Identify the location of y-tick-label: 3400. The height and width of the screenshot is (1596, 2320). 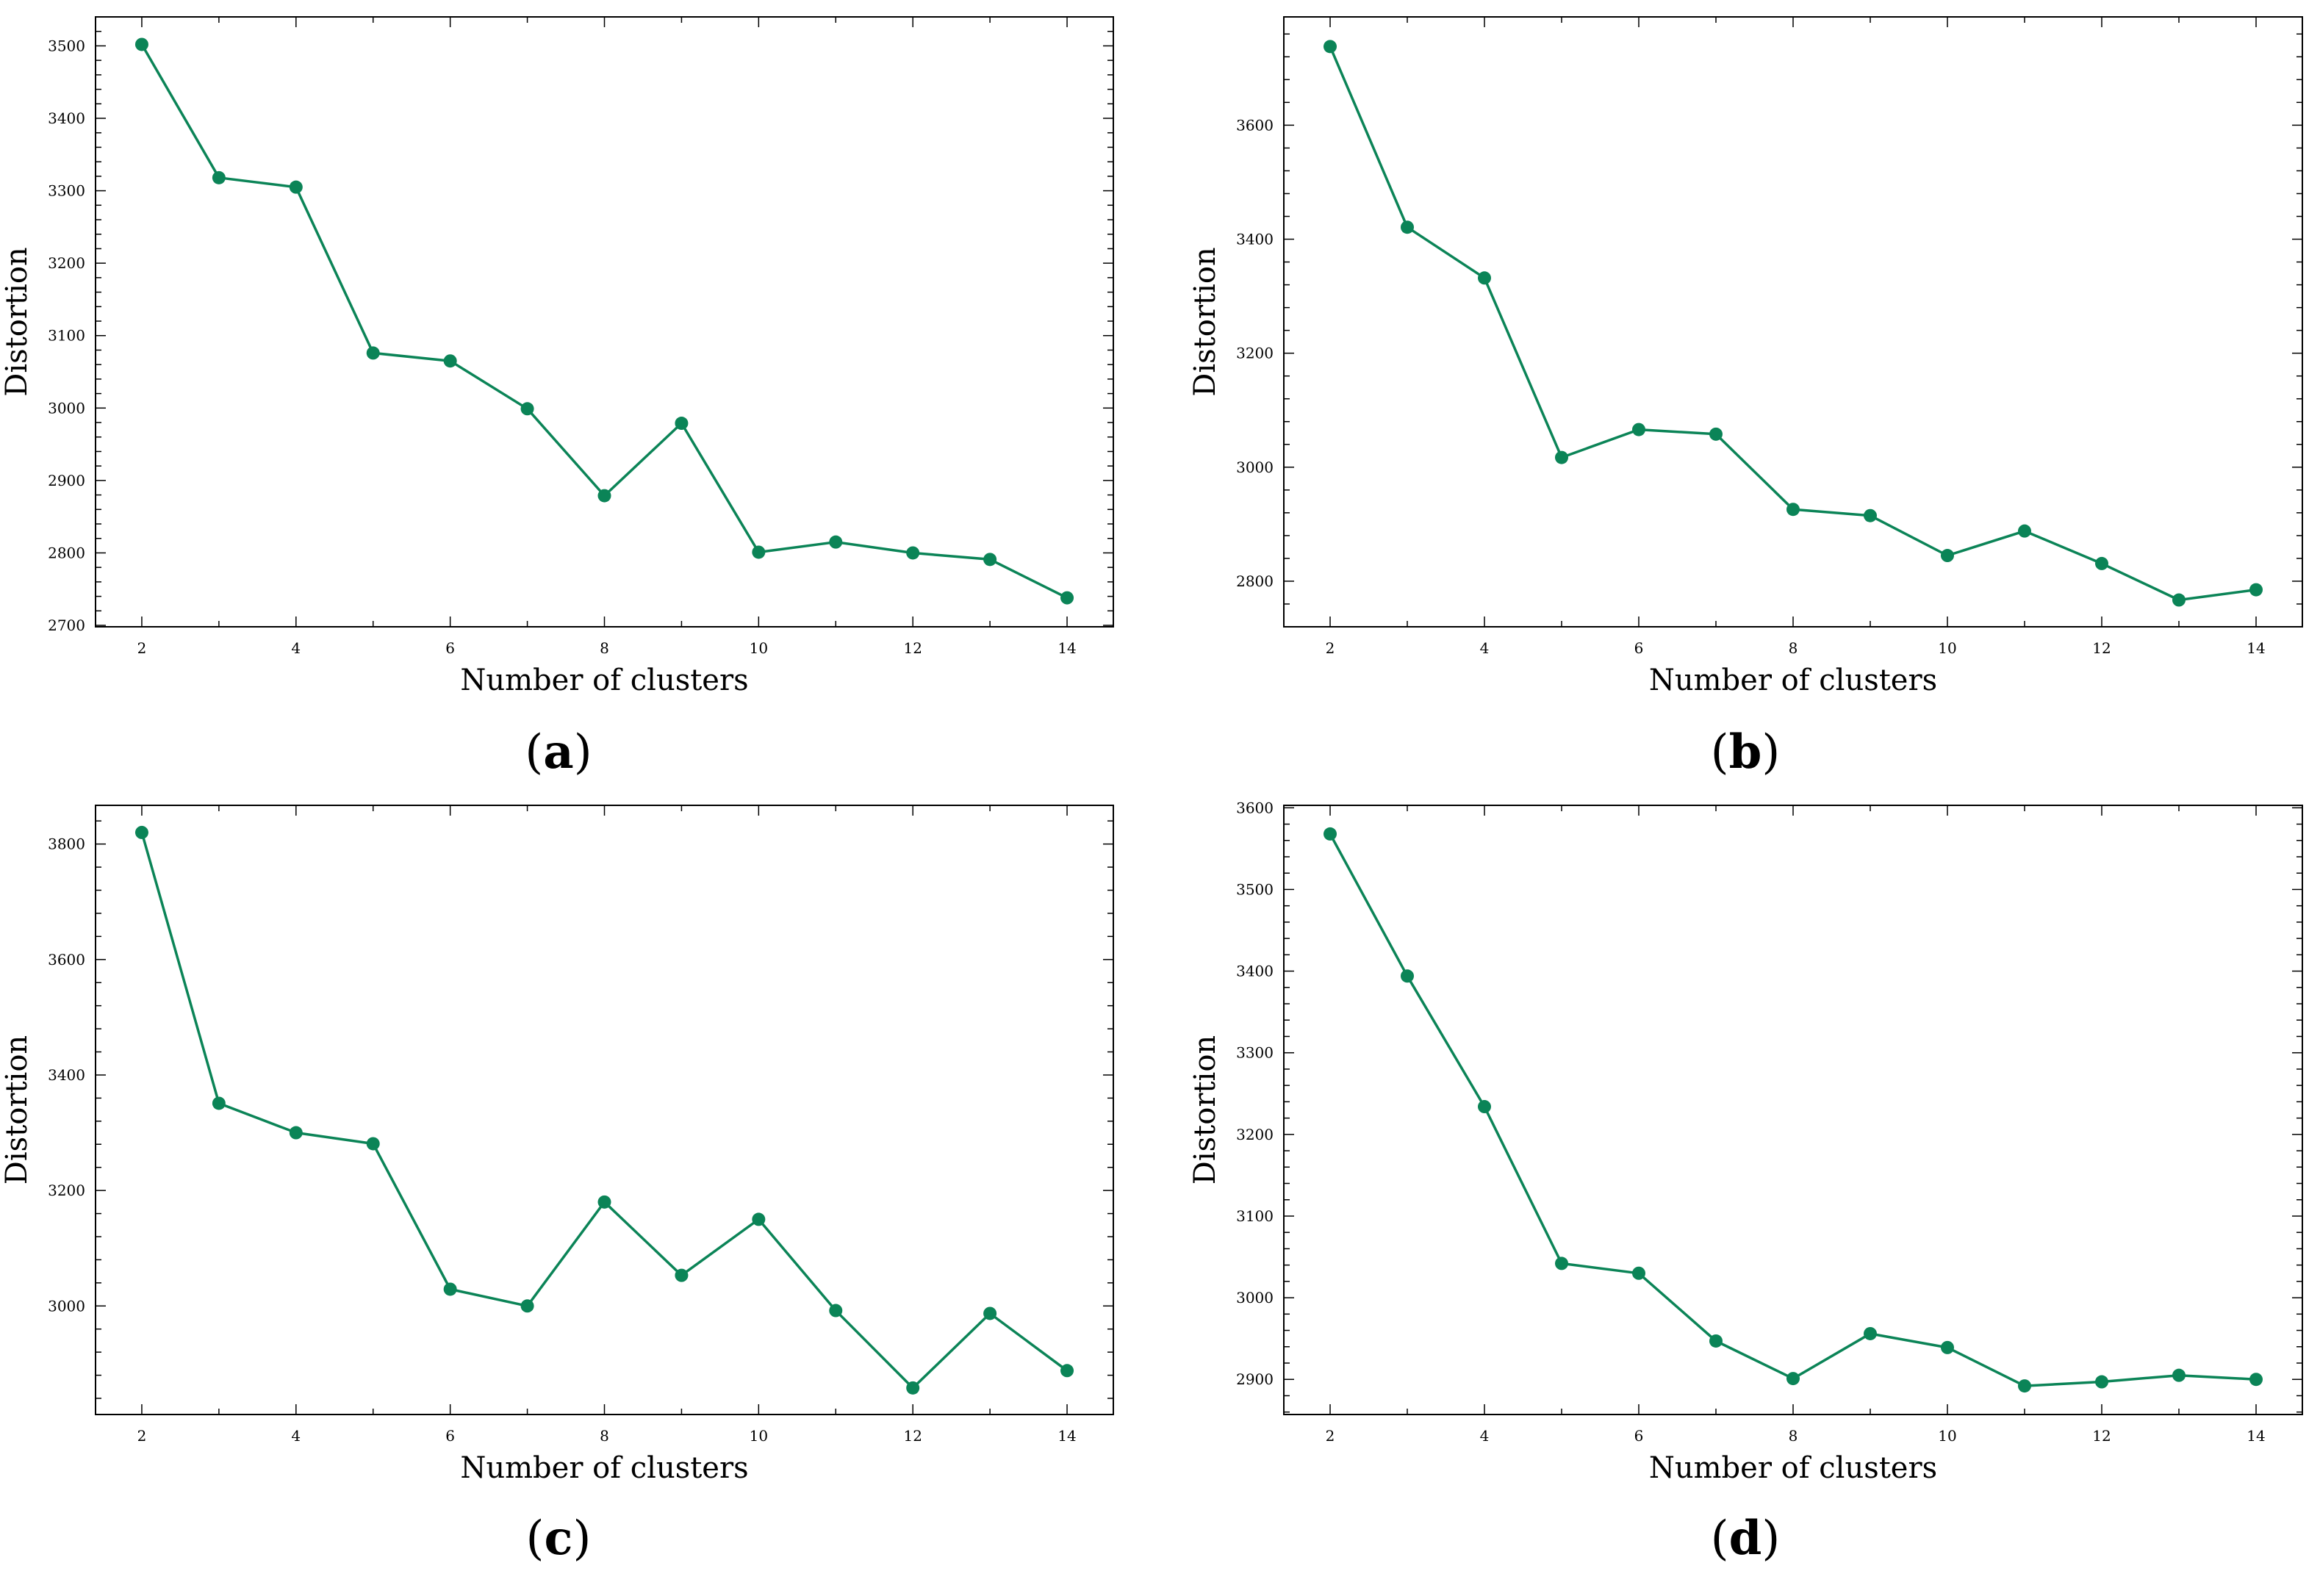
(66, 1075).